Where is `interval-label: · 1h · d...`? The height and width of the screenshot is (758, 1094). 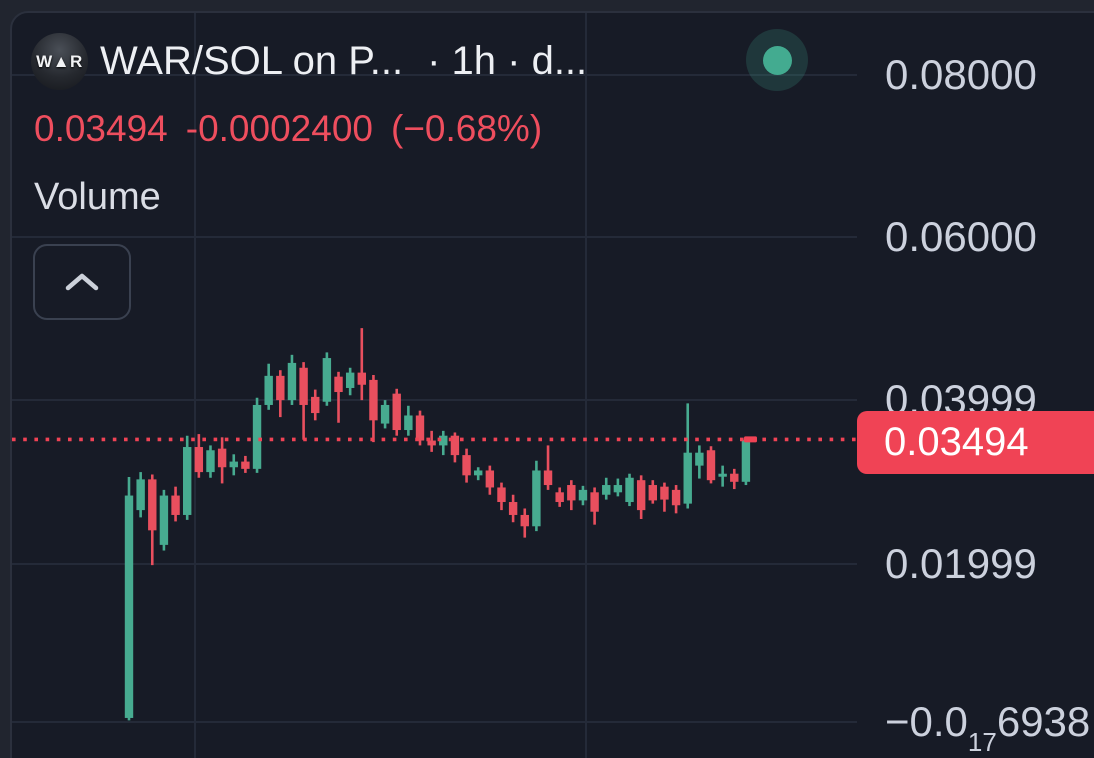 interval-label: · 1h · d... is located at coordinates (507, 61).